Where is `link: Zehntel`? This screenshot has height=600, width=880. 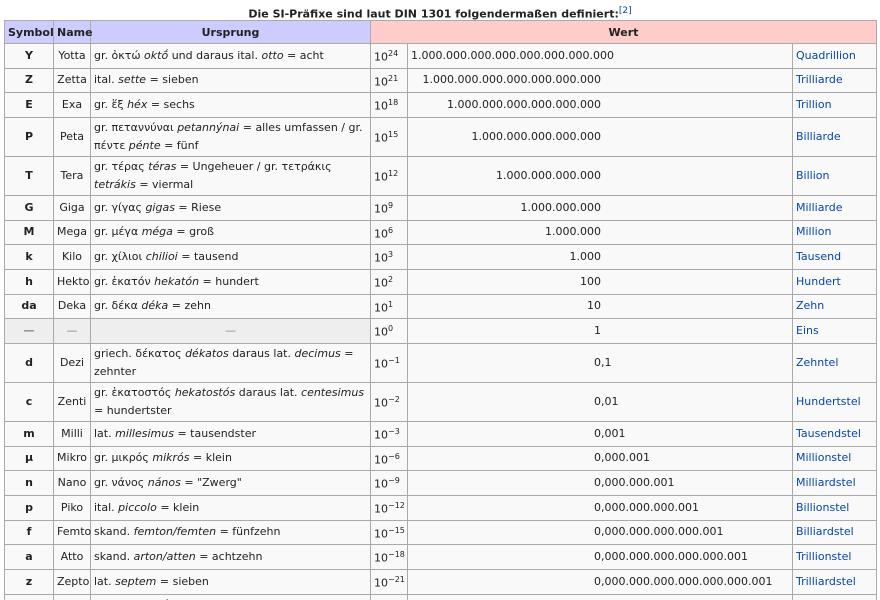
link: Zehntel is located at coordinates (817, 362).